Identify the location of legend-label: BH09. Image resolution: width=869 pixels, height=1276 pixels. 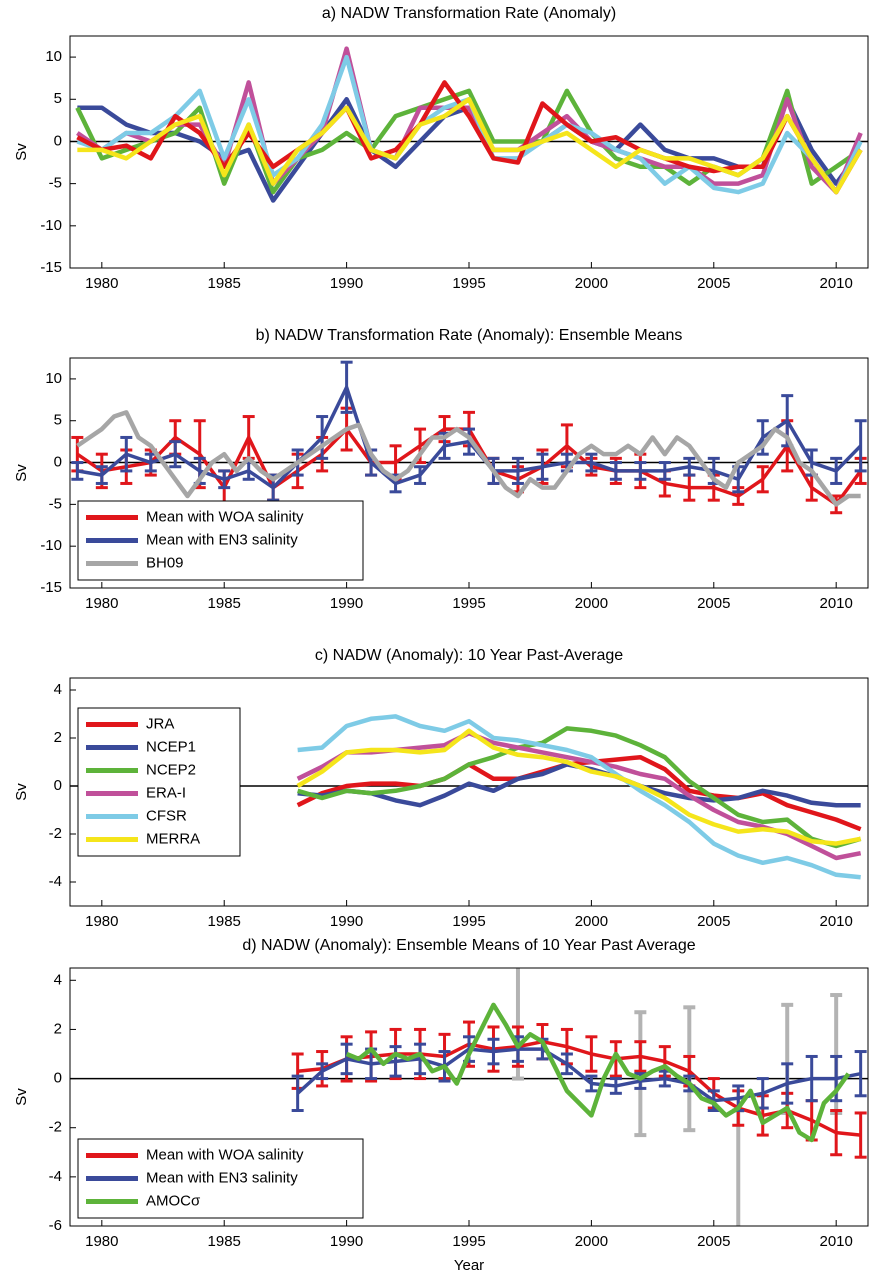
(165, 562).